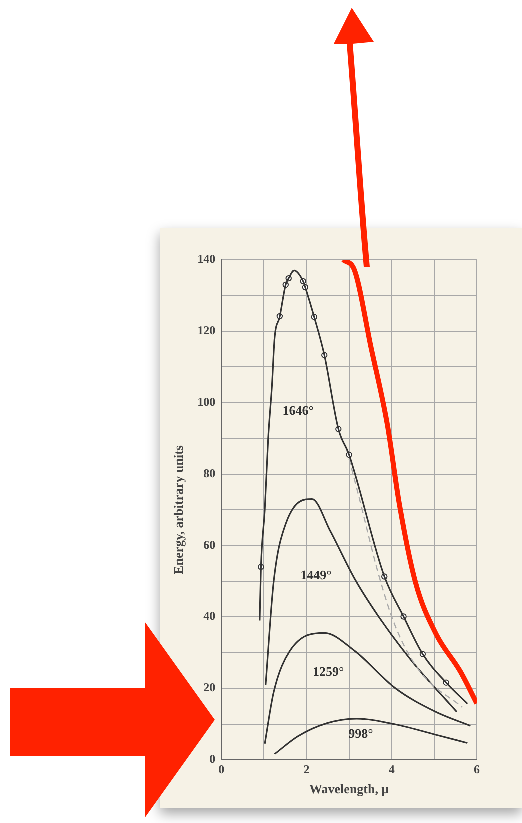 The width and height of the screenshot is (522, 823). I want to click on y-tick-label: 40, so click(210, 616).